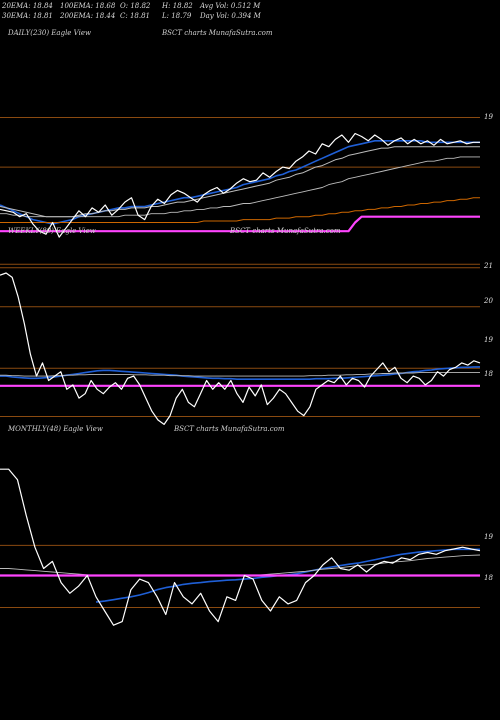 This screenshot has height=720, width=500. What do you see at coordinates (135, 16) in the screenshot?
I see `stat-close: C: 18.81` at bounding box center [135, 16].